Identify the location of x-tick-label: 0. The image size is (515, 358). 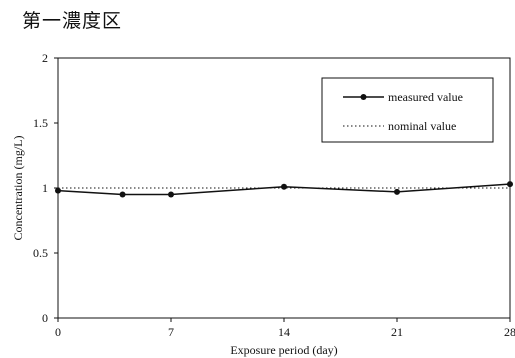
(58, 332).